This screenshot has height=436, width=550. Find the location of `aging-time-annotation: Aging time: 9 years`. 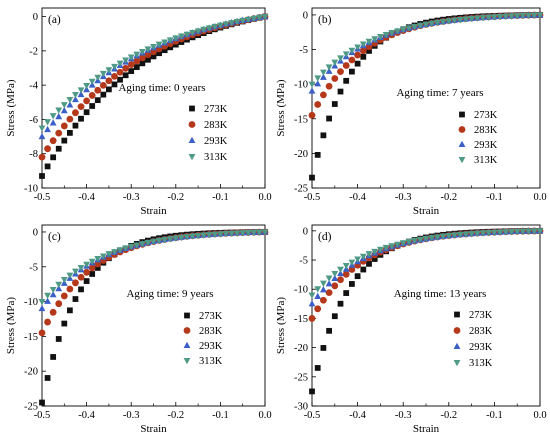

aging-time-annotation: Aging time: 9 years is located at coordinates (169, 294).